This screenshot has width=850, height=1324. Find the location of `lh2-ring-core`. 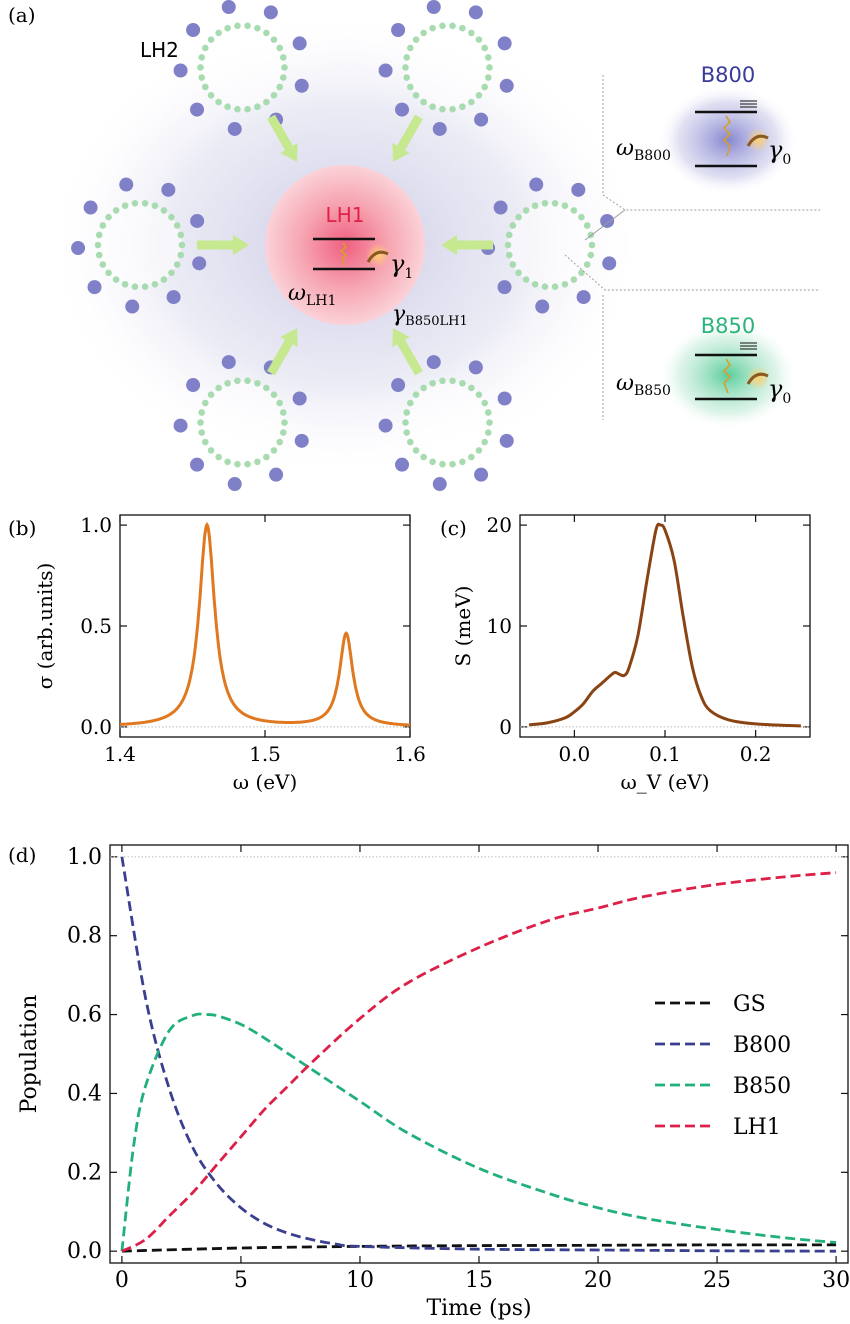

lh2-ring-core is located at coordinates (447, 67).